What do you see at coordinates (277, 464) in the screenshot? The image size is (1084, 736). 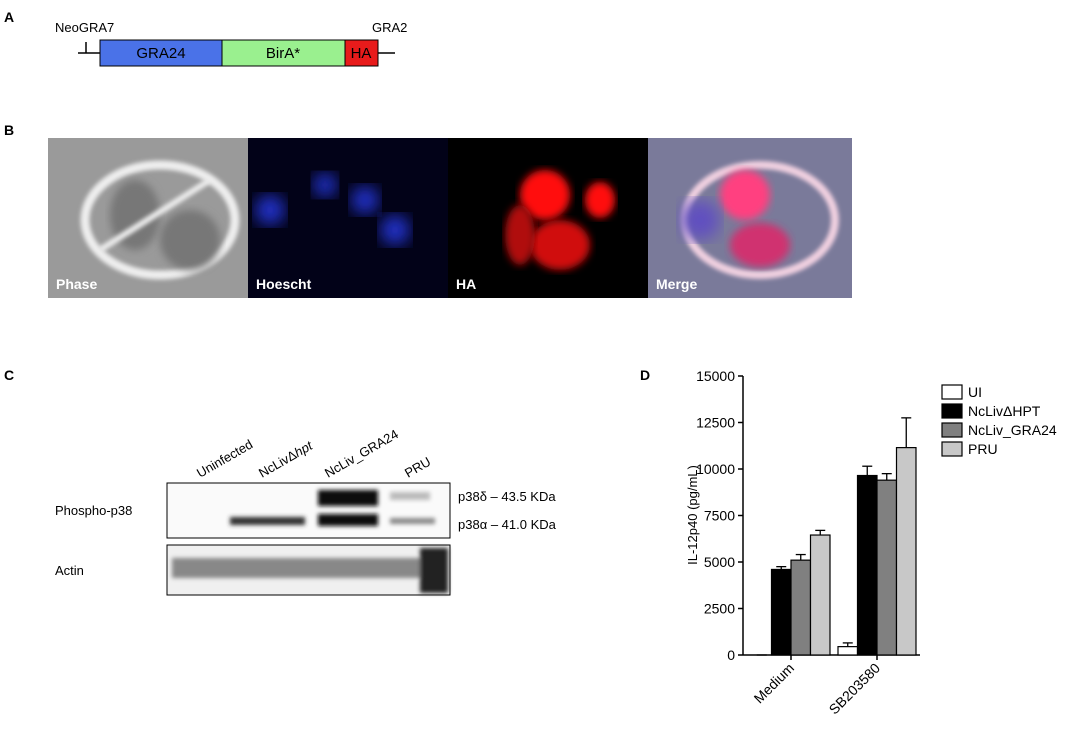 I see `lane-label-part: NcLivΔ` at bounding box center [277, 464].